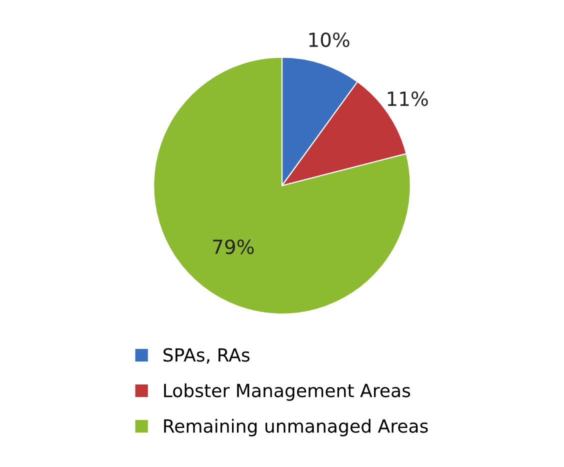  Describe the element at coordinates (233, 246) in the screenshot. I see `data-label: 79%` at that location.